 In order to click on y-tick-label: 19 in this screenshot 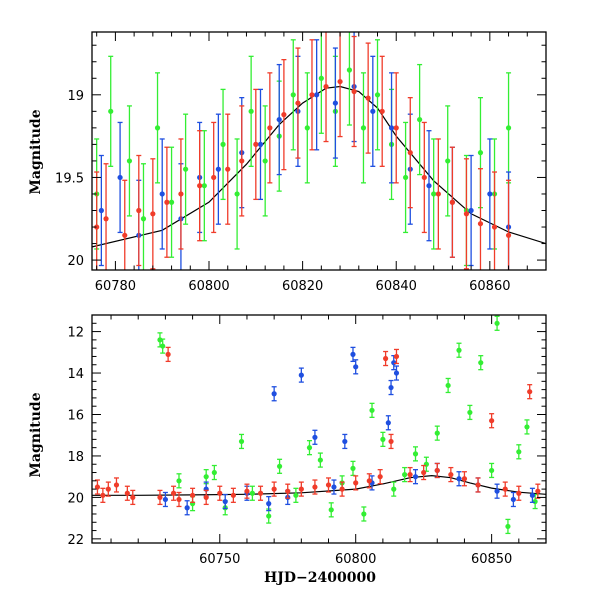, I will do `click(75, 96)`.